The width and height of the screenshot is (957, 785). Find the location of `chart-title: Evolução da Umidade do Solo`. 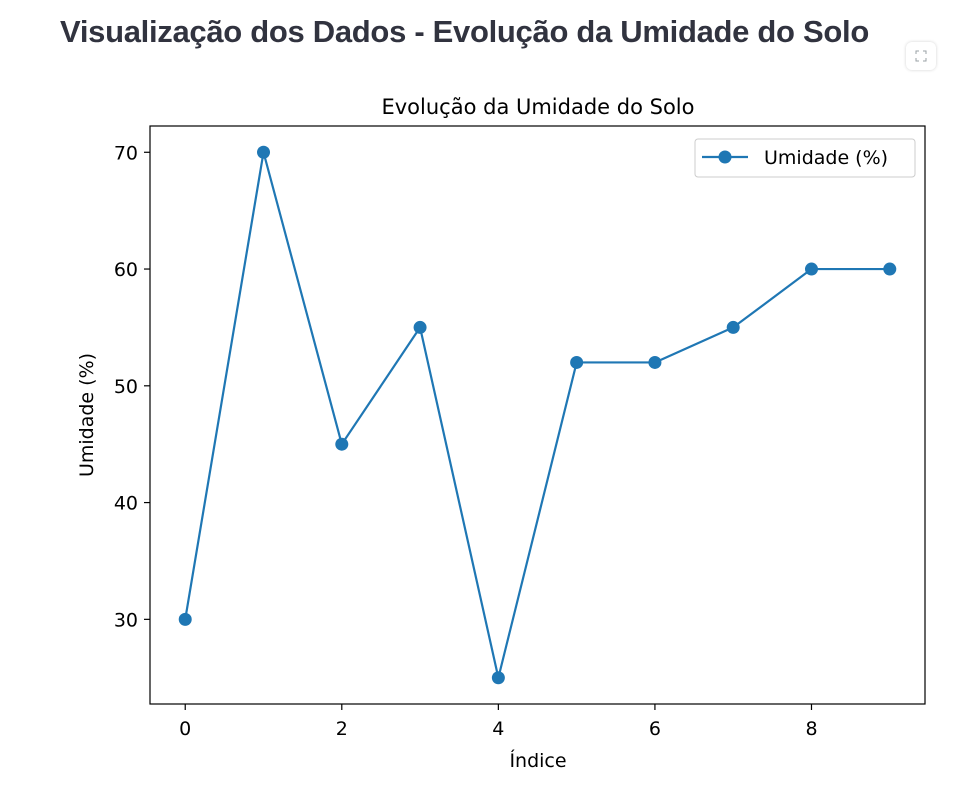

chart-title: Evolução da Umidade do Solo is located at coordinates (537, 107).